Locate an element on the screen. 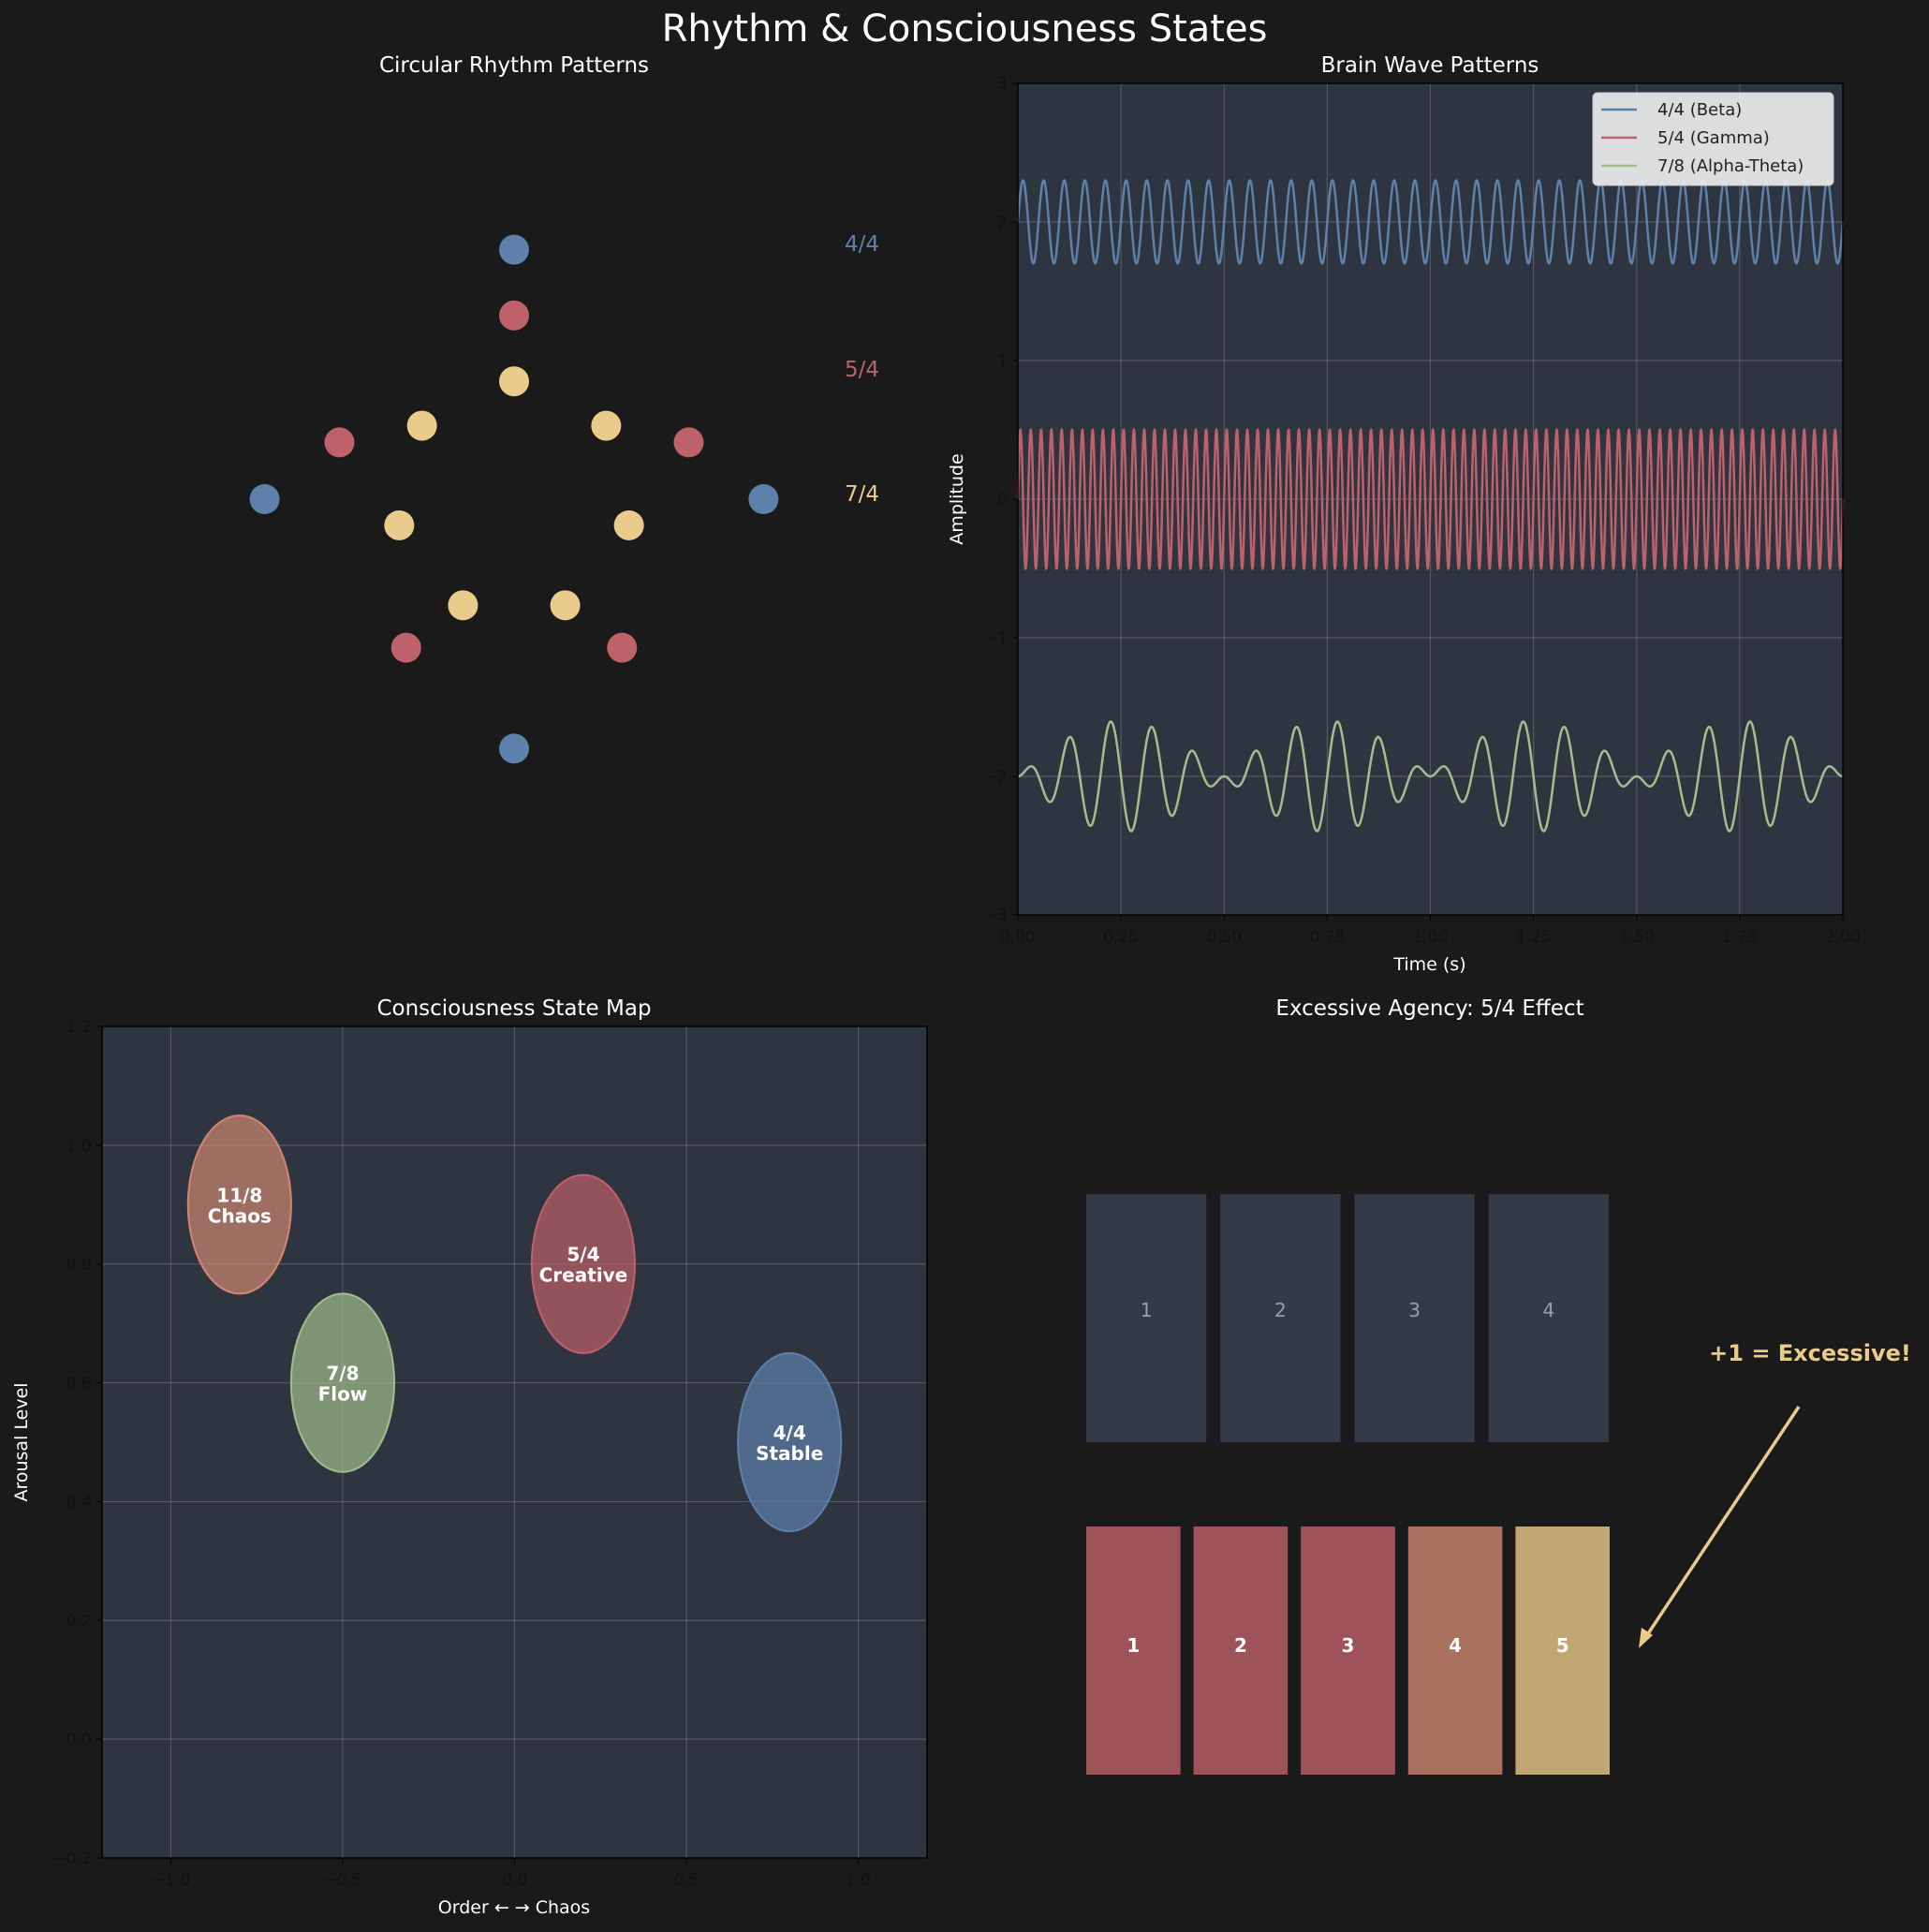  wave-xtick-label: 0.75 is located at coordinates (1327, 937).